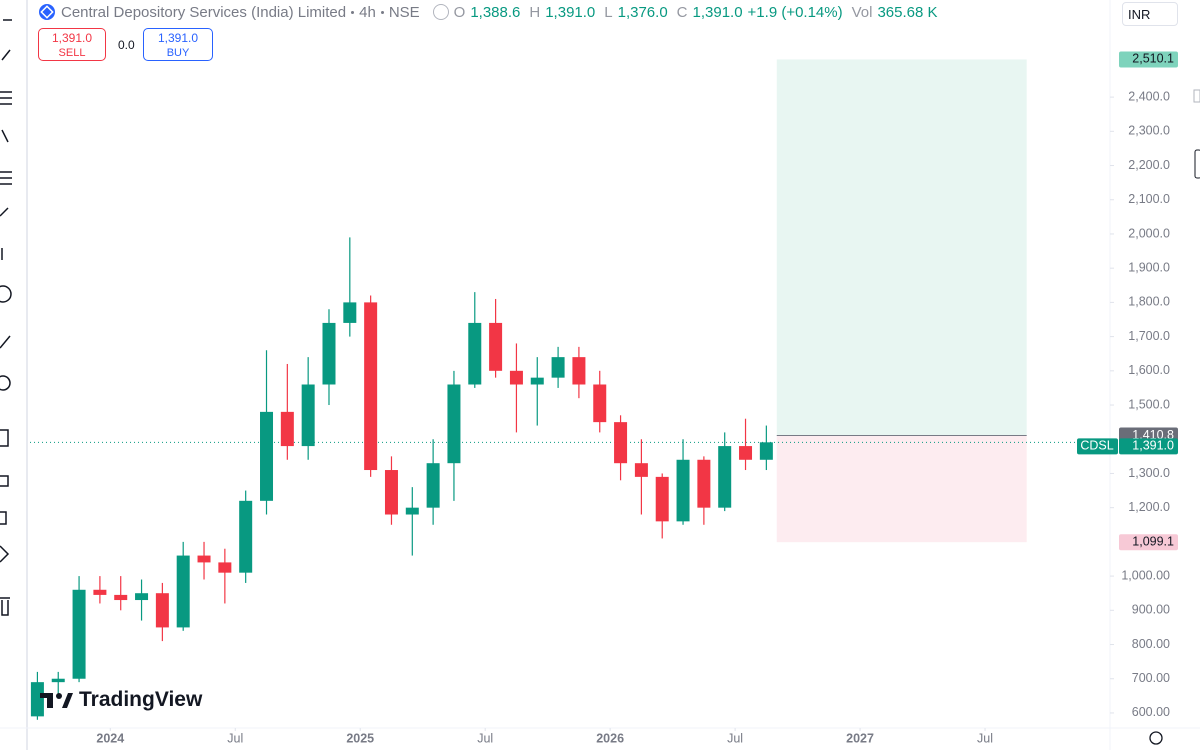  I want to click on entry-label: 1,410.8, so click(1153, 435).